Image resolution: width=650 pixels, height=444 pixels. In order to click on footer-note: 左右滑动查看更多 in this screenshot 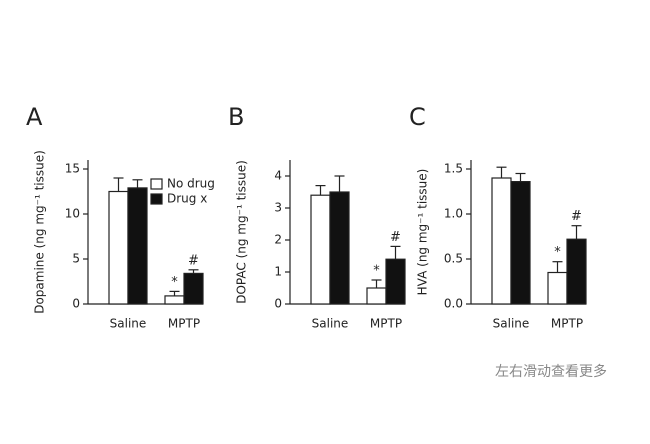, I will do `click(551, 371)`.